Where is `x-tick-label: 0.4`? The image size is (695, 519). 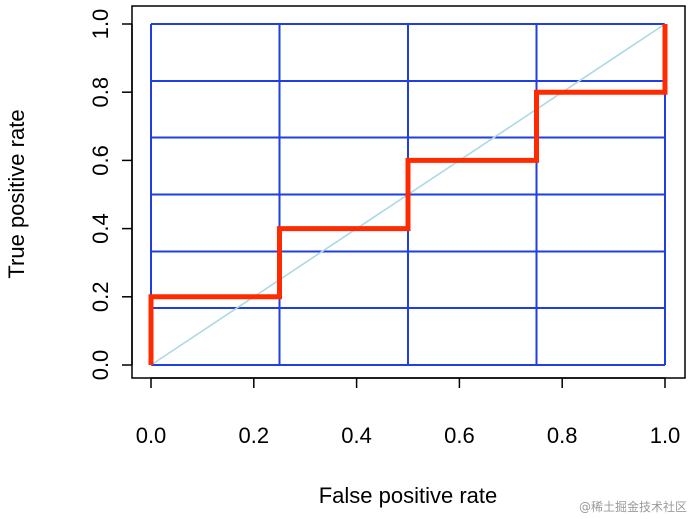
x-tick-label: 0.4 is located at coordinates (356, 435).